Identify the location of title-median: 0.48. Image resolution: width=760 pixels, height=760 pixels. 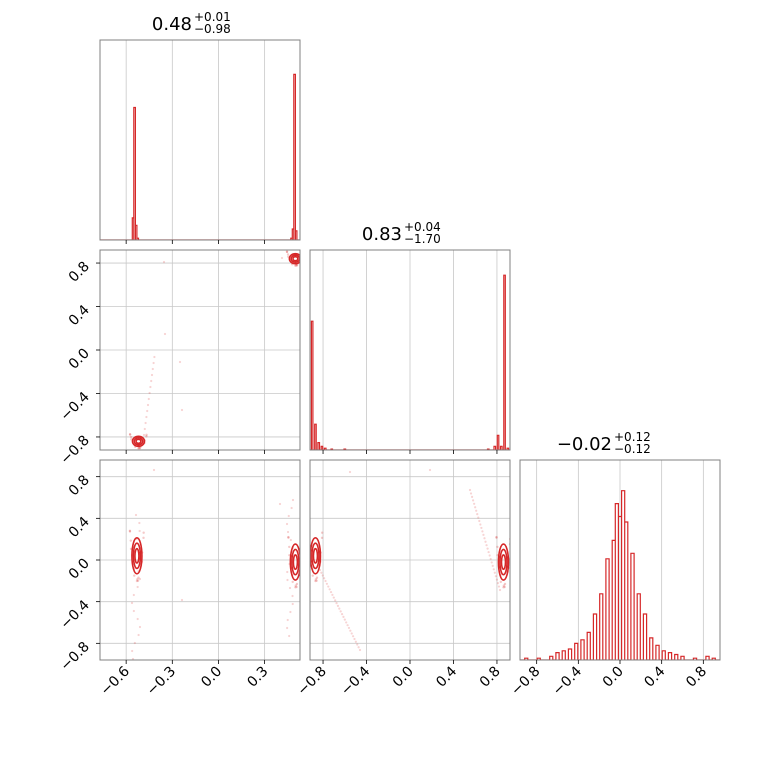
(172, 24).